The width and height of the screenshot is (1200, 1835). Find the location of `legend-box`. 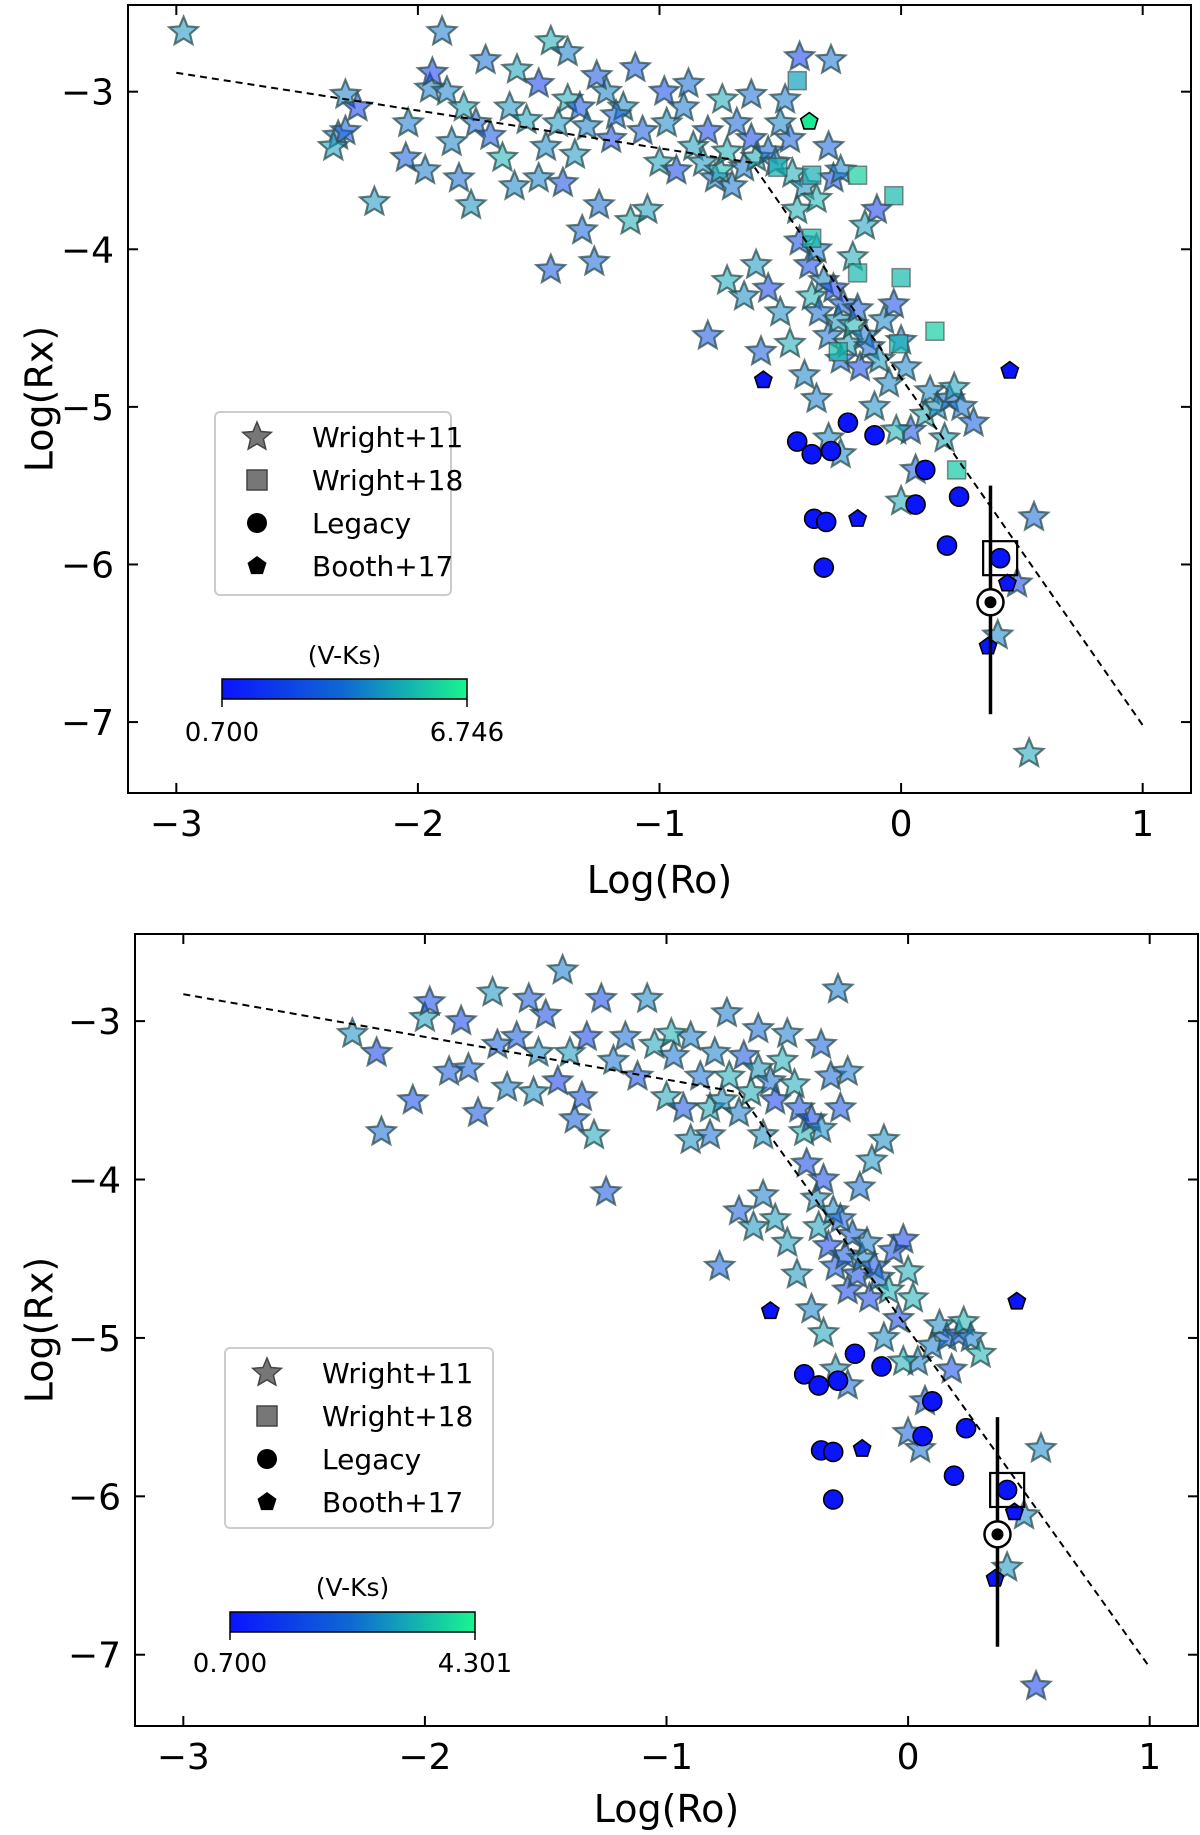

legend-box is located at coordinates (333, 503).